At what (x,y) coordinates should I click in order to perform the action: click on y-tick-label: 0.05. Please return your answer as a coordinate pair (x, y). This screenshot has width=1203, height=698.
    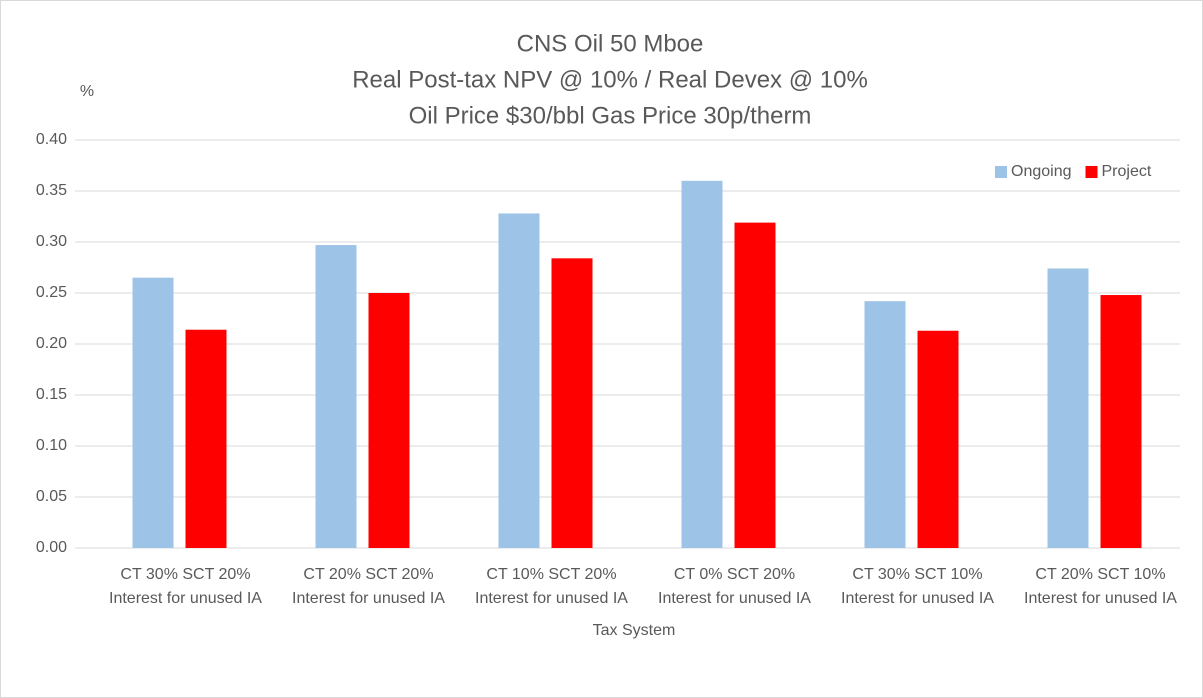
    Looking at the image, I should click on (51, 496).